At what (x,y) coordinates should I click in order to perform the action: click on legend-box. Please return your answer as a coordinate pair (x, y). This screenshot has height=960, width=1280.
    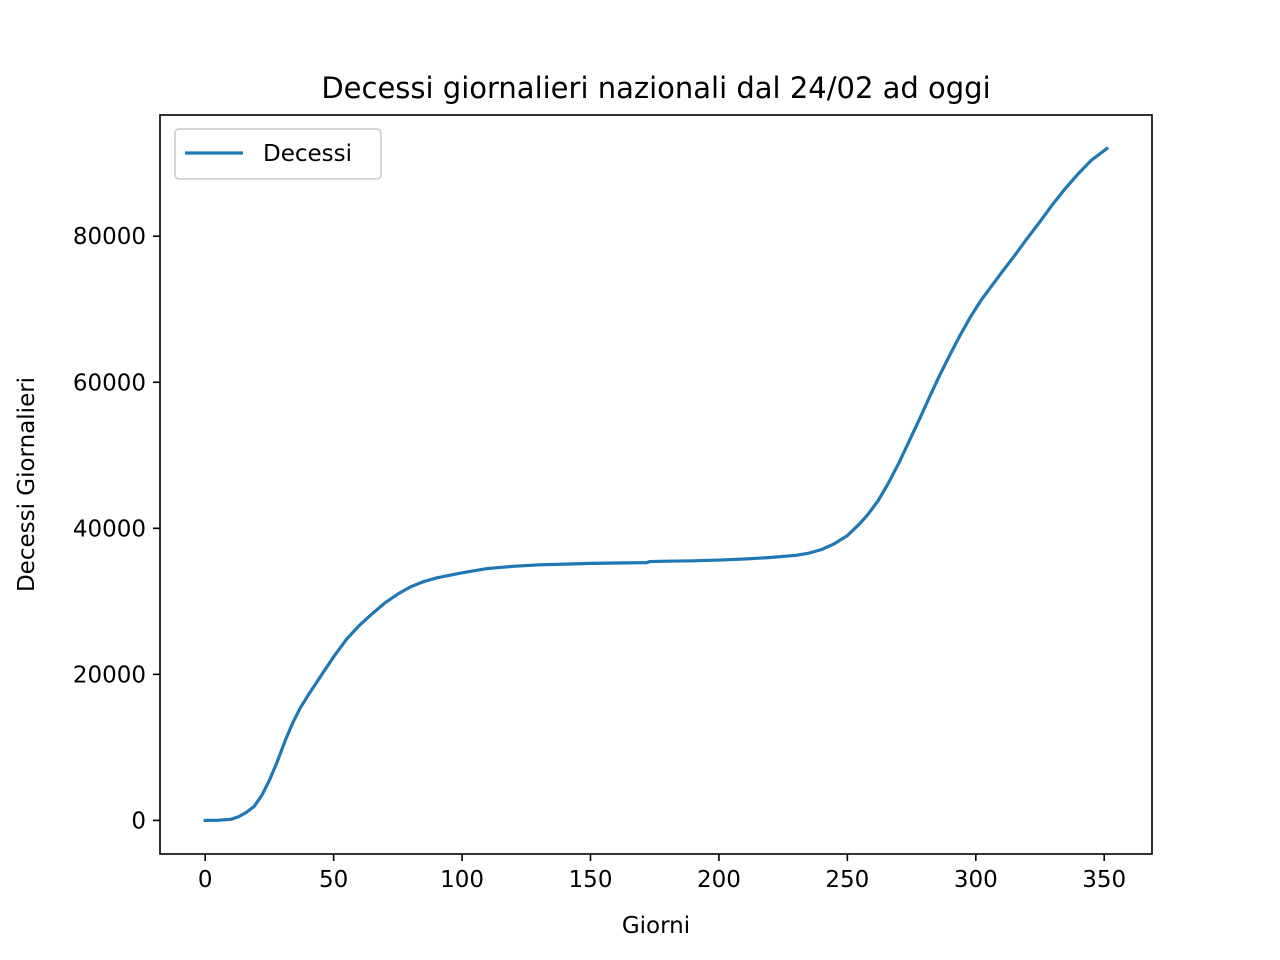
    Looking at the image, I should click on (278, 154).